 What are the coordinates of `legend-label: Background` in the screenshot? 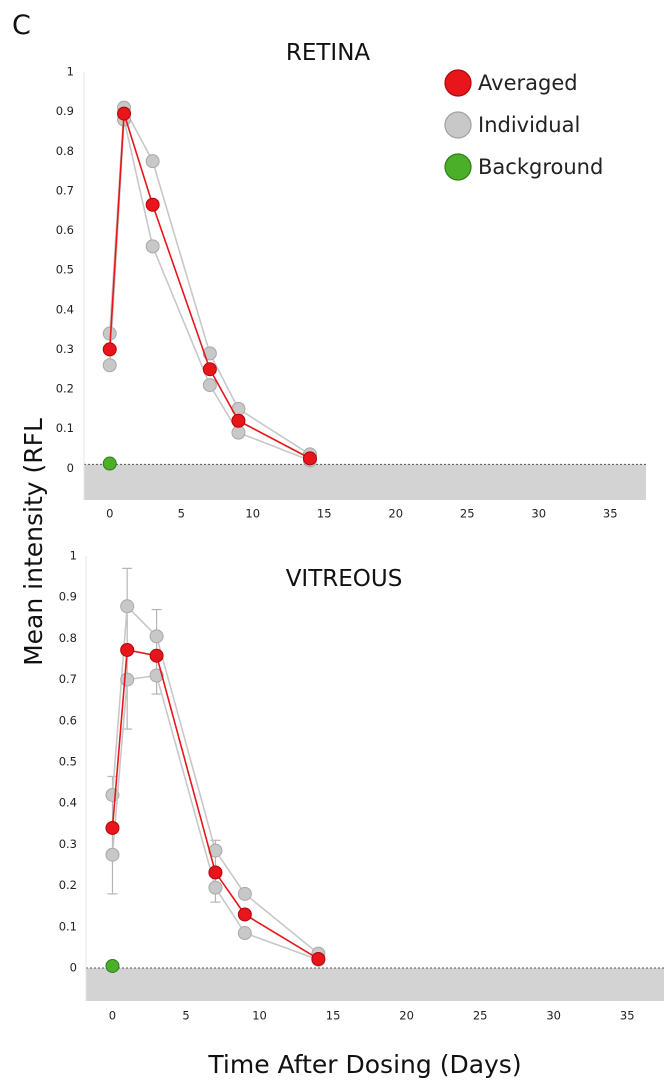 It's located at (540, 167).